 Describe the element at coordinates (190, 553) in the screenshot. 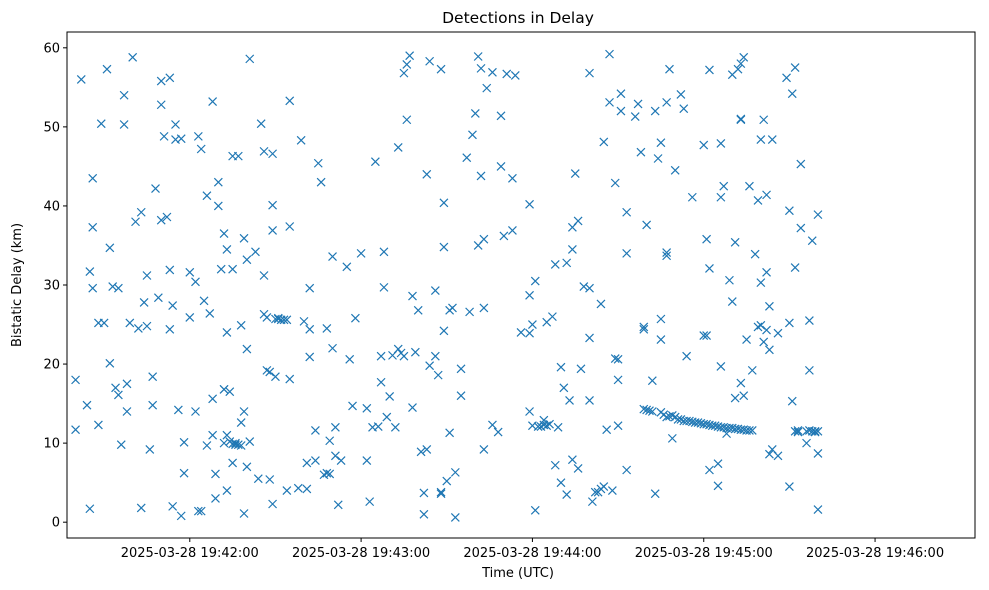

I see `x-tick-label: 2025-03-28 19:42:00` at that location.